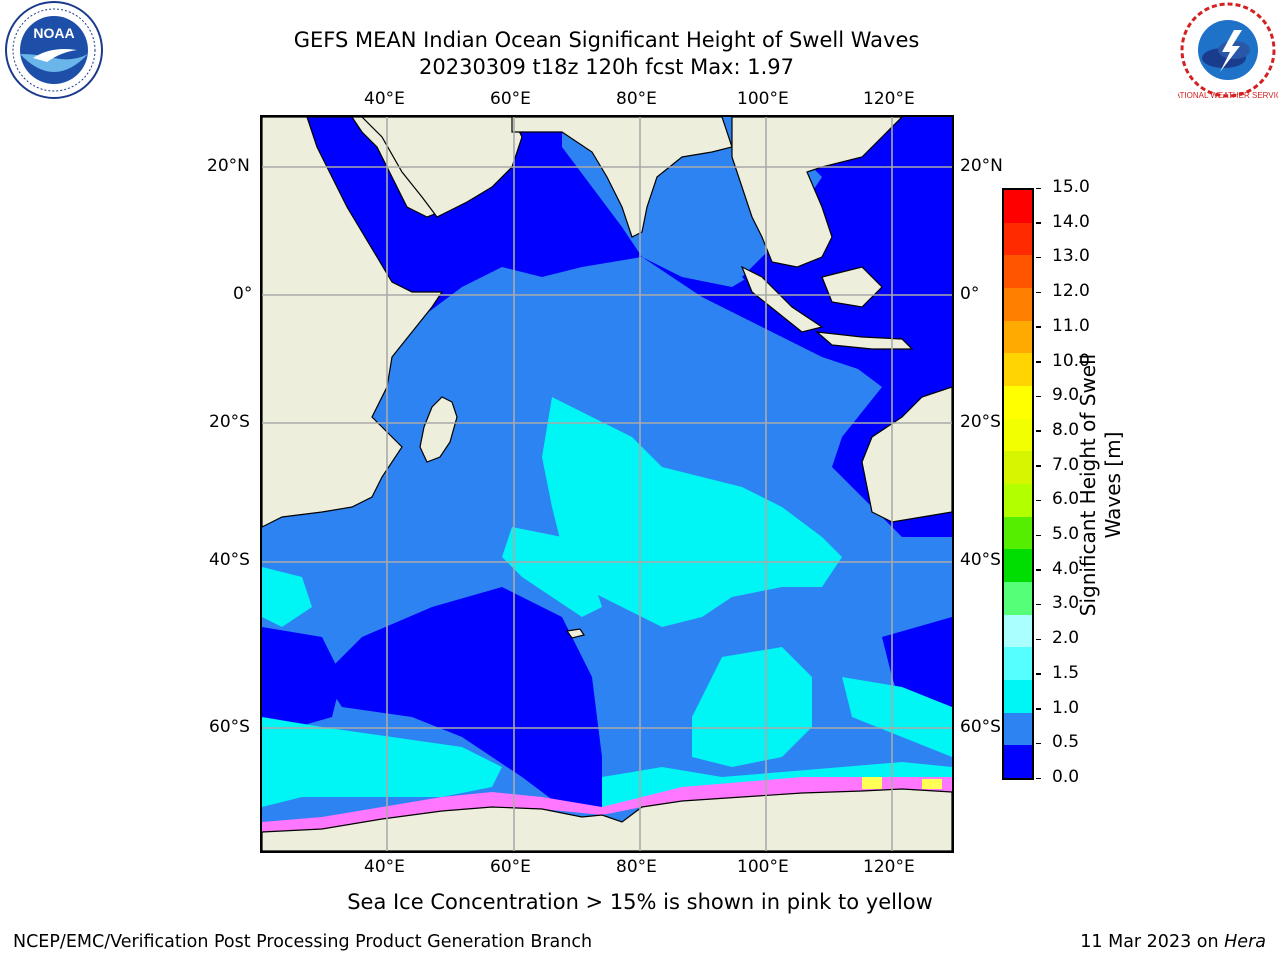  What do you see at coordinates (1066, 777) in the screenshot?
I see `colorbar-tick-label: 0.0` at bounding box center [1066, 777].